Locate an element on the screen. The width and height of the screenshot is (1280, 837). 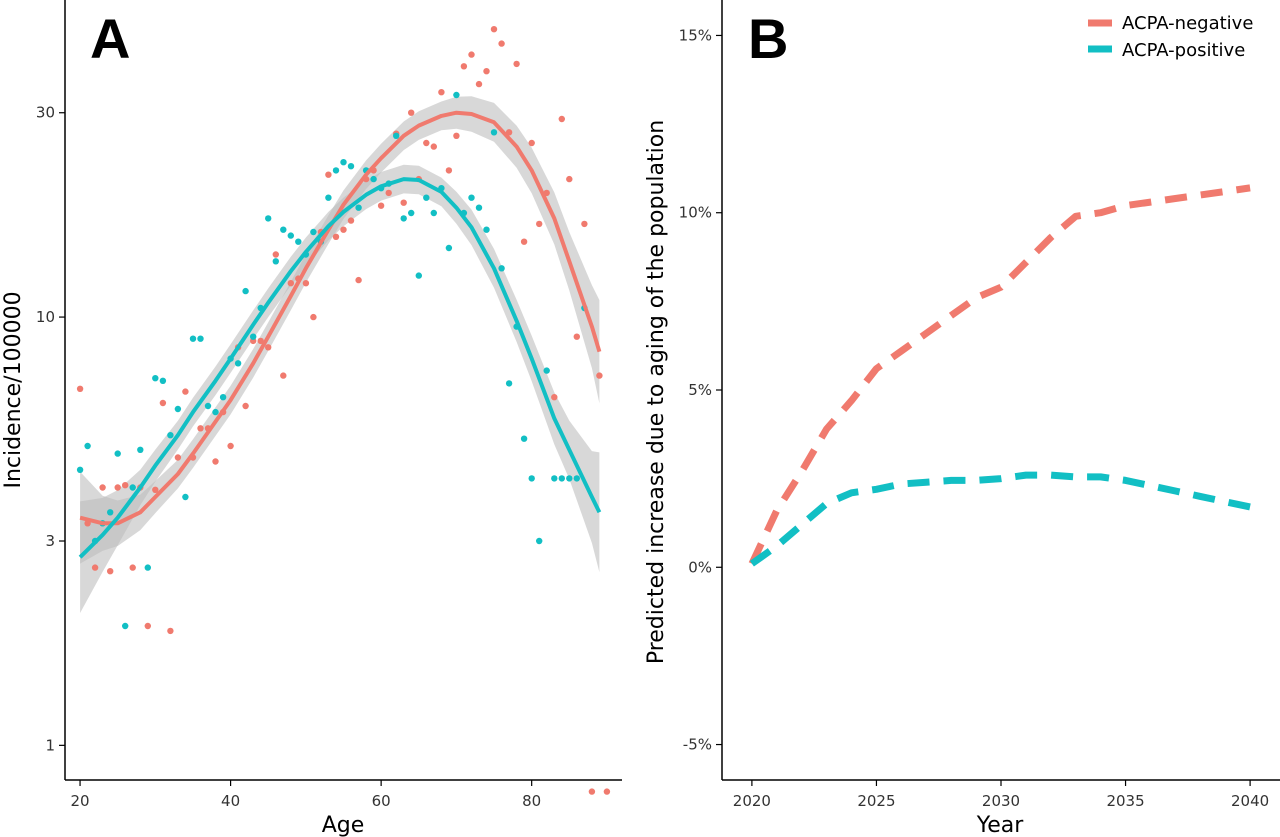
panel-label-b: B is located at coordinates (768, 38).